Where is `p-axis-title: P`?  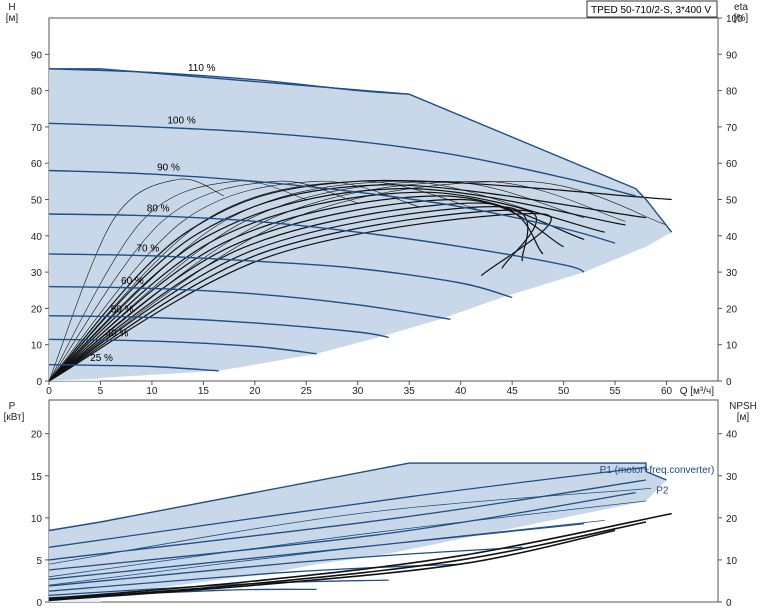 p-axis-title: P is located at coordinates (12, 406).